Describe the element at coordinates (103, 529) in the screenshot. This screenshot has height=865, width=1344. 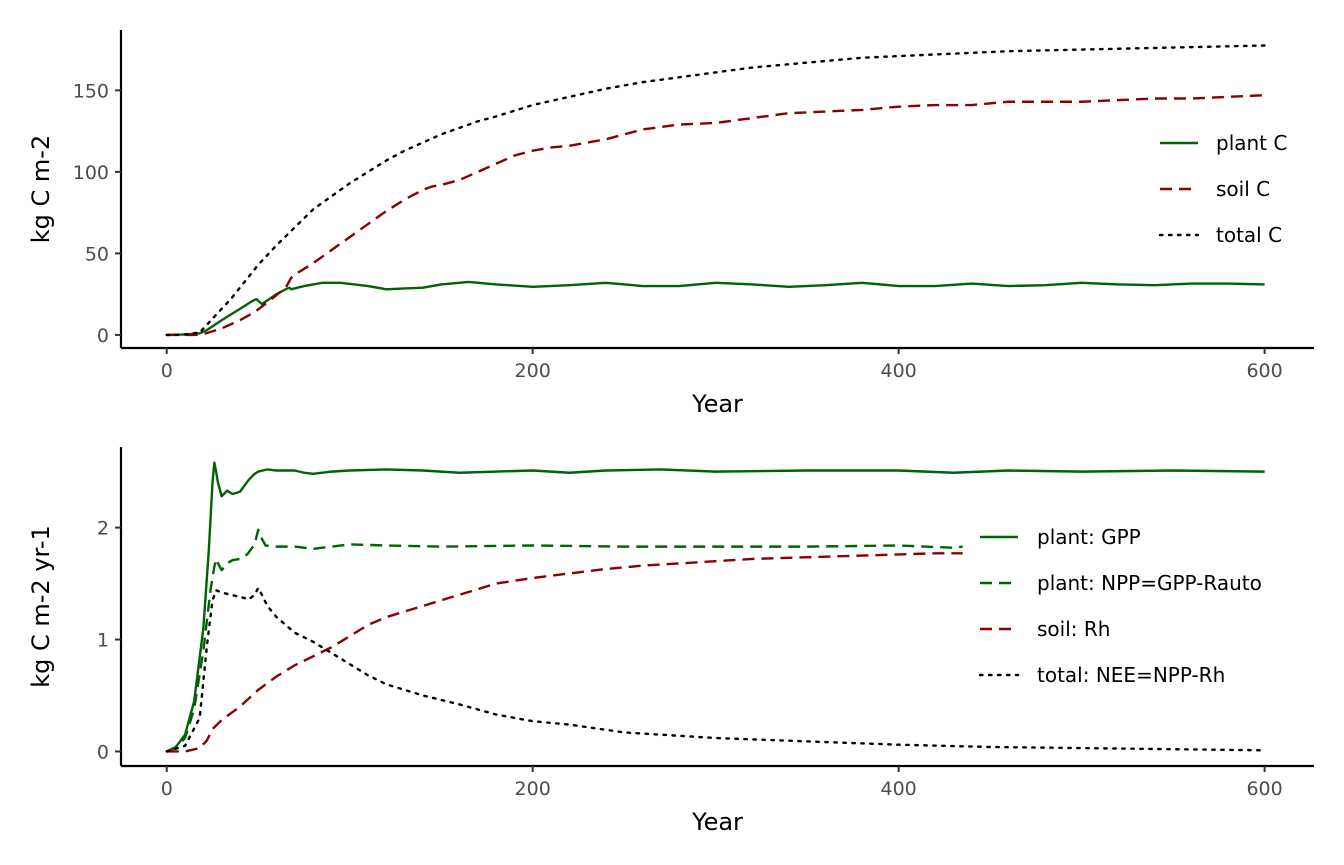
I see `y-tick-label: 2` at that location.